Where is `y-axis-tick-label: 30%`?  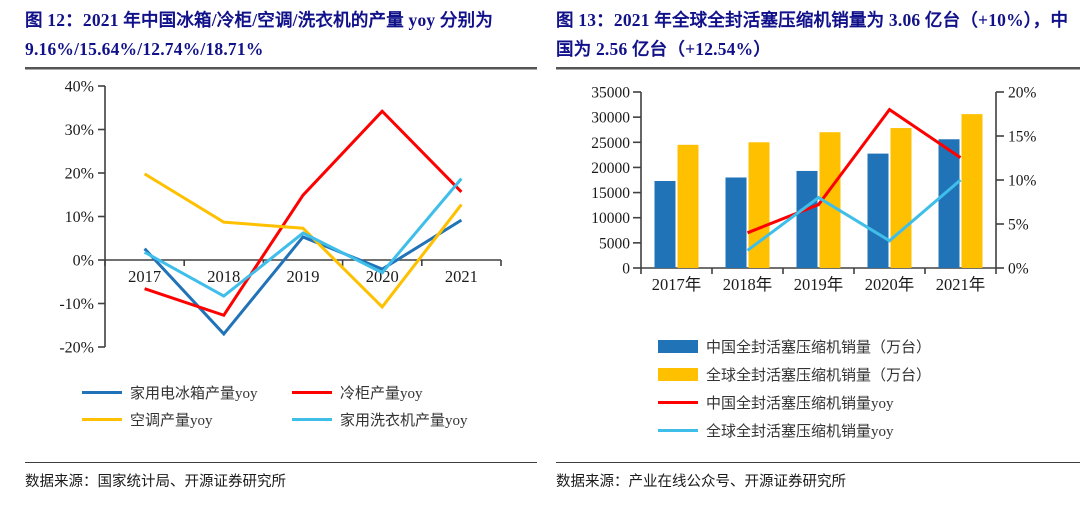 y-axis-tick-label: 30% is located at coordinates (79, 130).